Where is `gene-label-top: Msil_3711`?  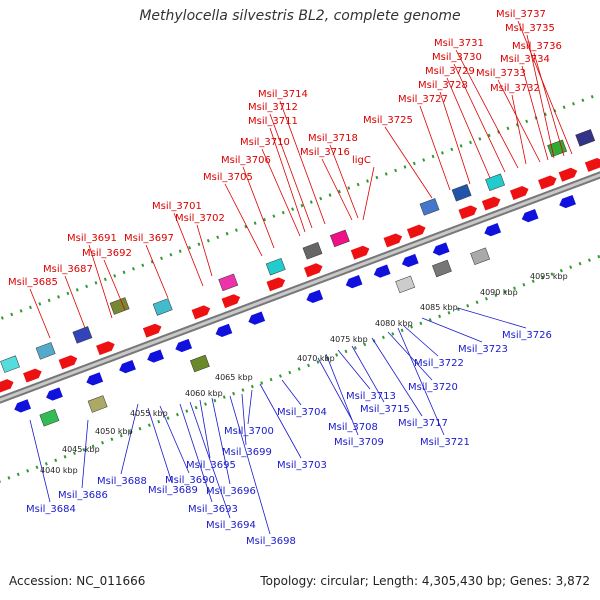
gene-label-top: Msil_3711 is located at coordinates (273, 121).